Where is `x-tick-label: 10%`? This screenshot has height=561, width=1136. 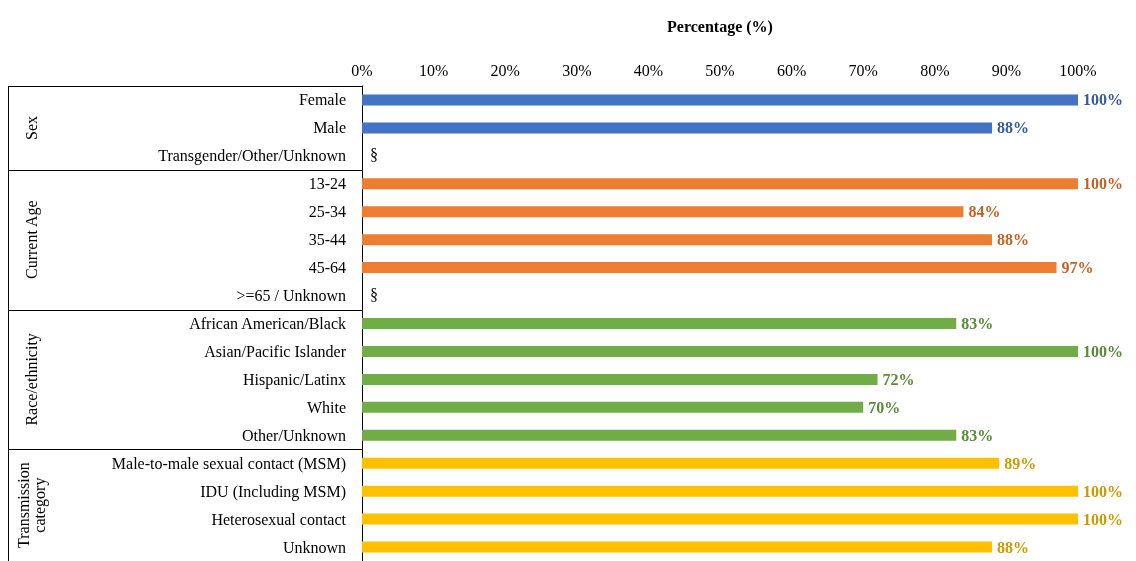
x-tick-label: 10% is located at coordinates (433, 70).